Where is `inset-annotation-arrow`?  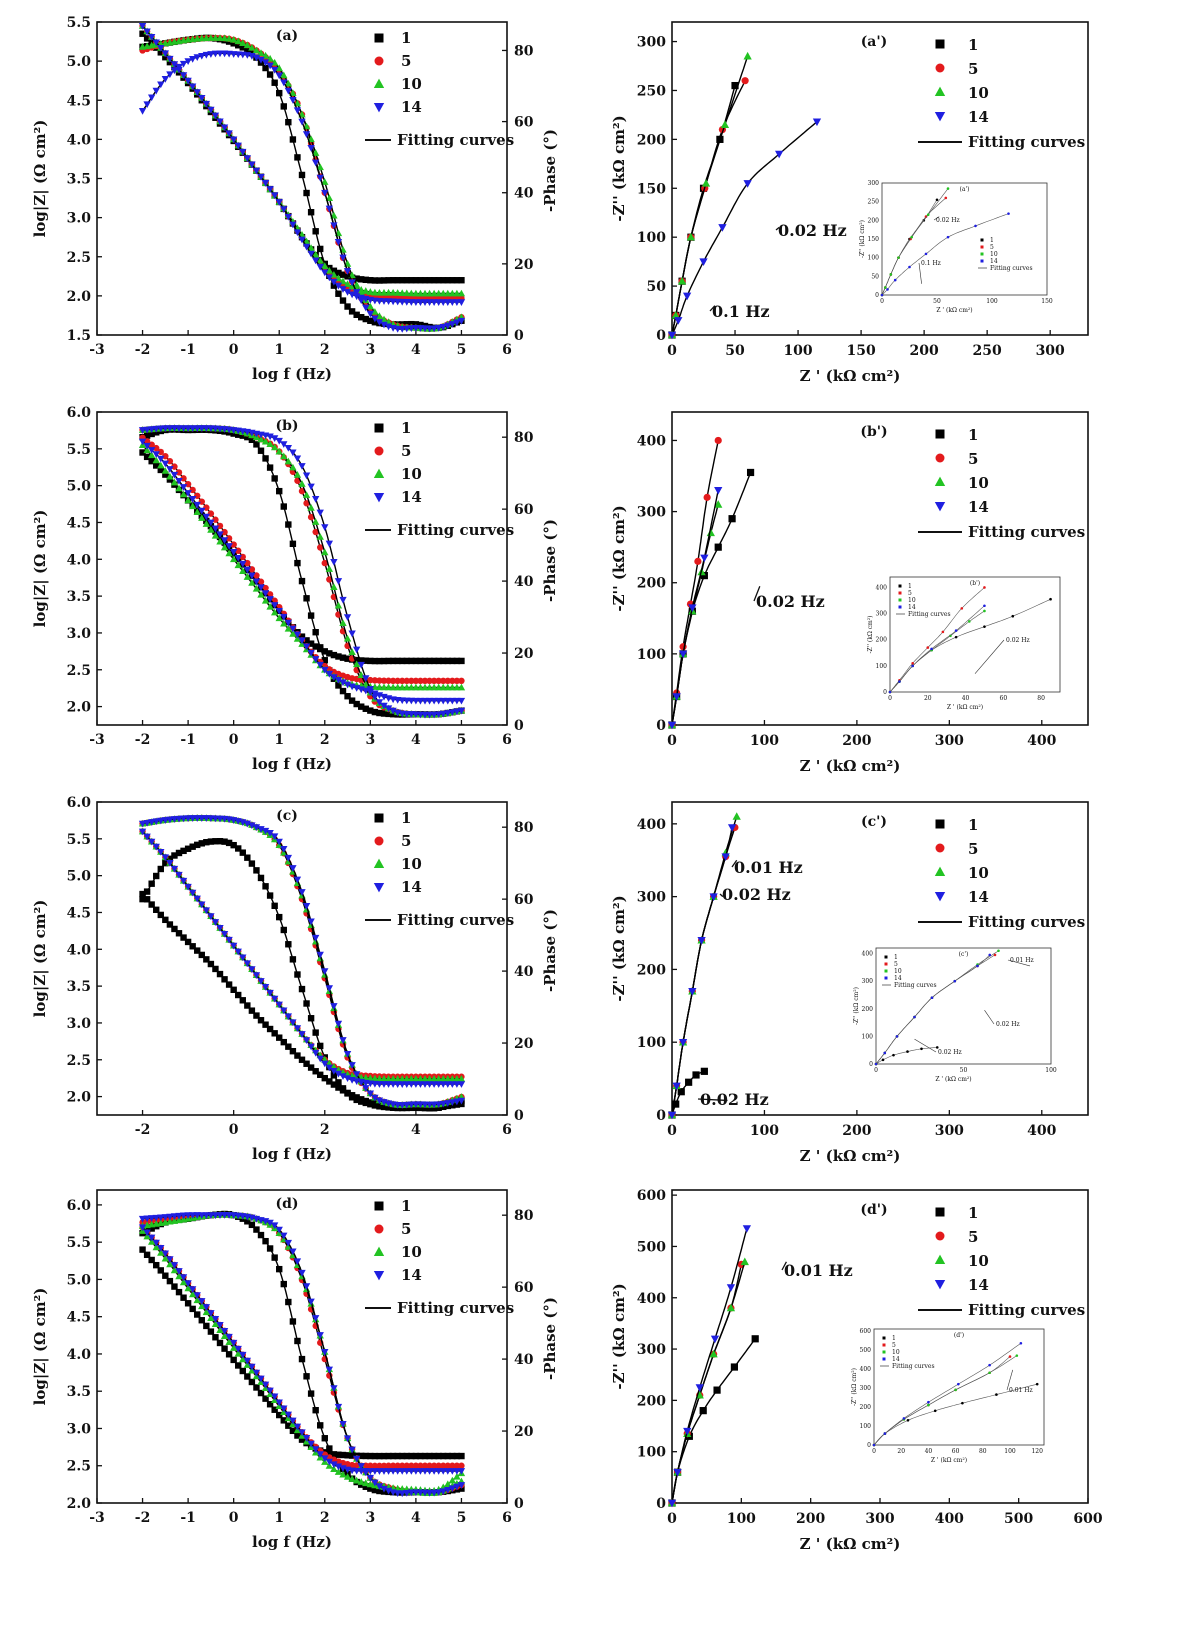
inset-annotation-arrow is located at coordinates (1010, 1380).